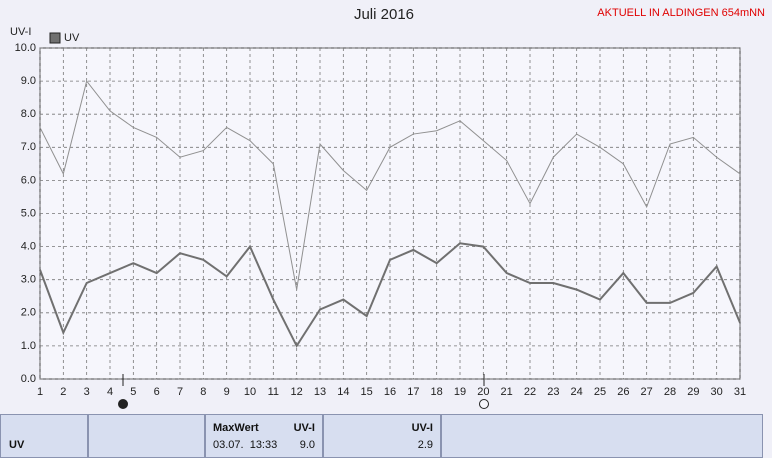 This screenshot has height=458, width=772. I want to click on x-tick-label: 10, so click(250, 392).